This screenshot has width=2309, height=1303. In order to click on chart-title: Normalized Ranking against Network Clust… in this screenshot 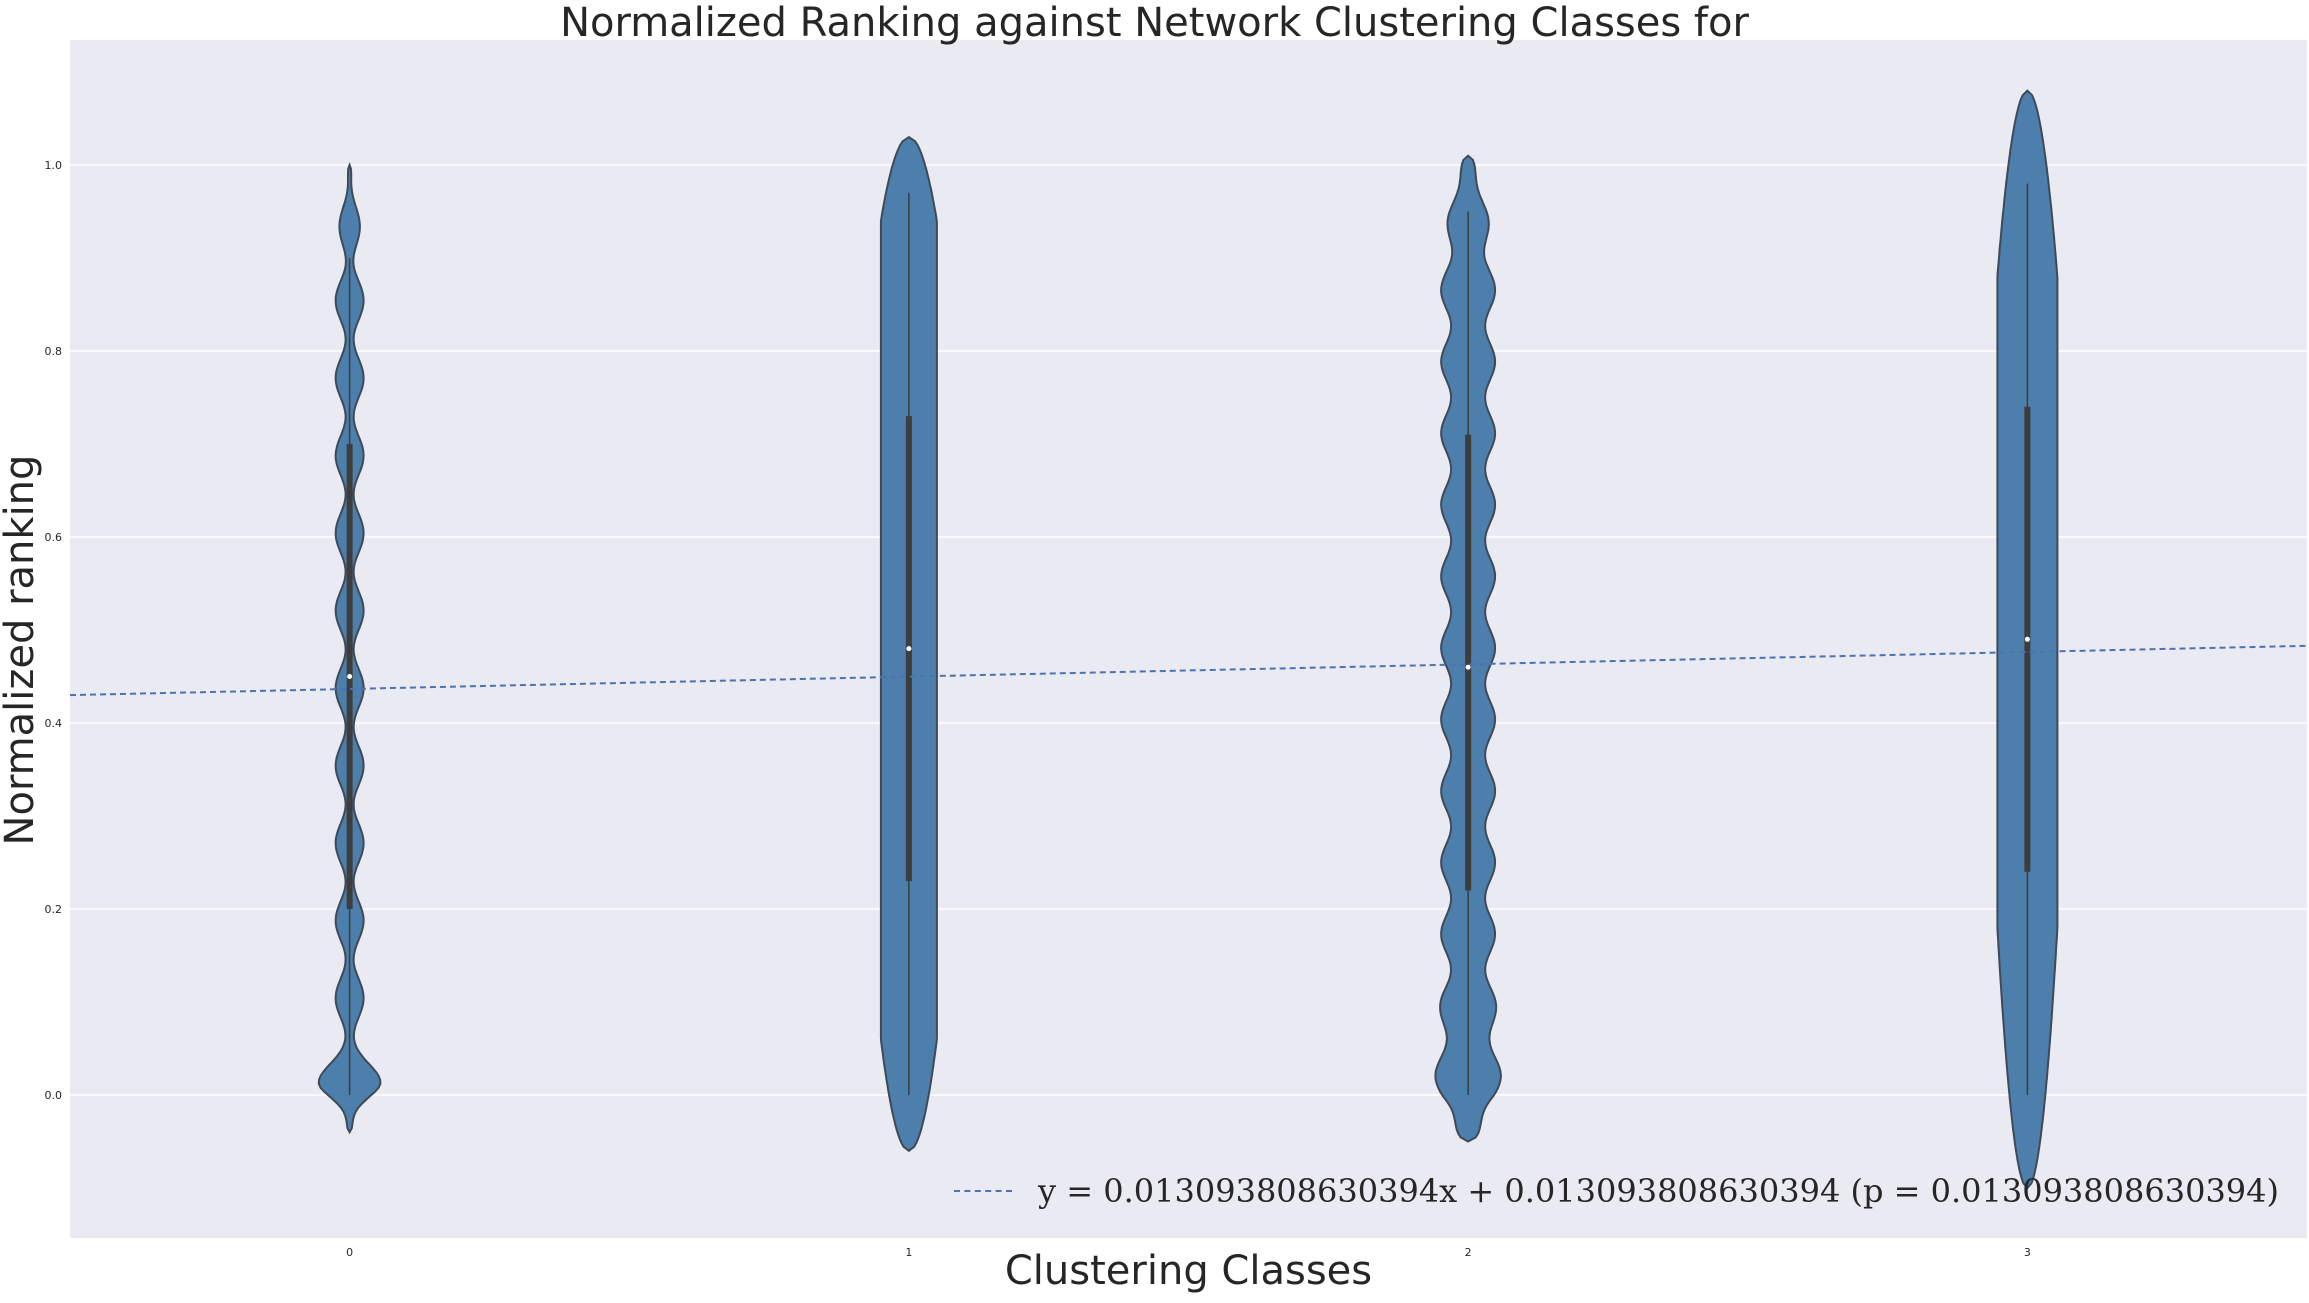, I will do `click(1154, 23)`.